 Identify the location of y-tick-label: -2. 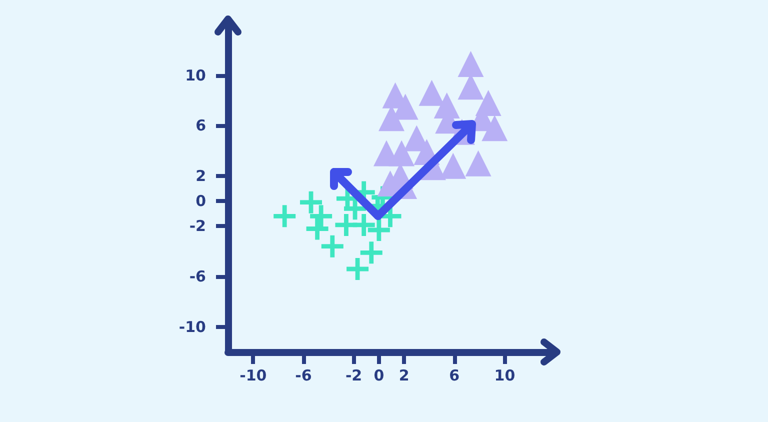
(197, 226).